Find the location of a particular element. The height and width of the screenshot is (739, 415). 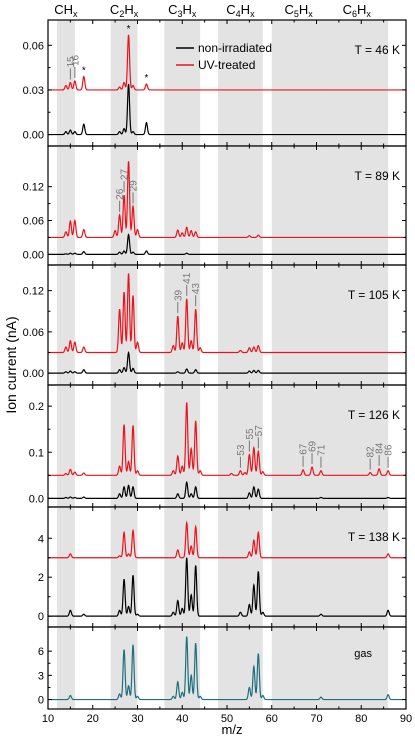

x-tick-label: 20 is located at coordinates (93, 719).